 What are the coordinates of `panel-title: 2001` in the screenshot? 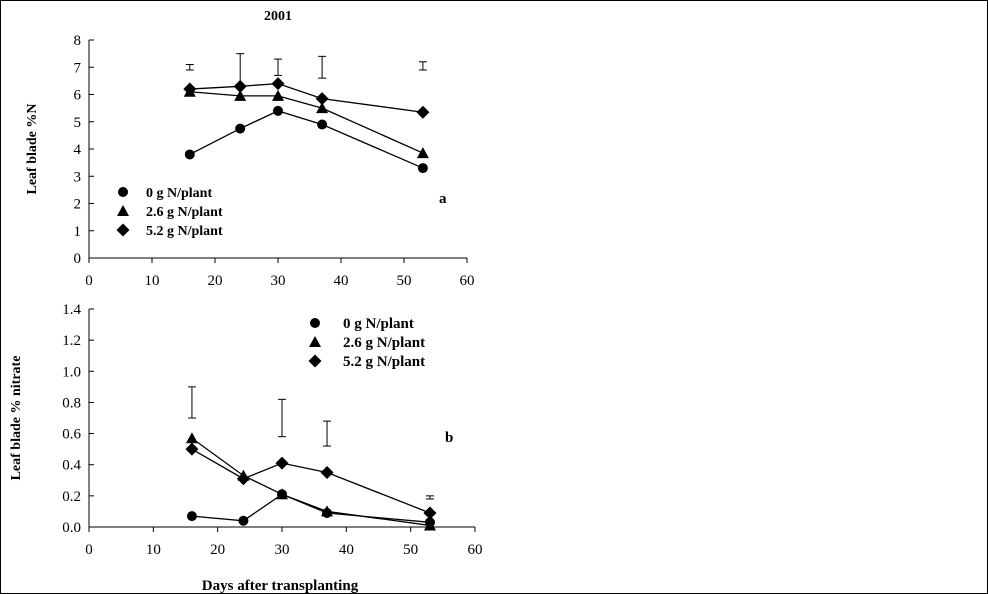 It's located at (278, 16).